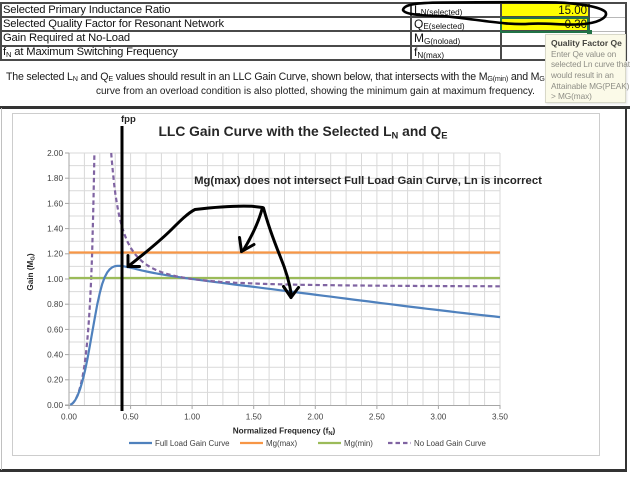  I want to click on svg-text: 1.50, so click(254, 417).